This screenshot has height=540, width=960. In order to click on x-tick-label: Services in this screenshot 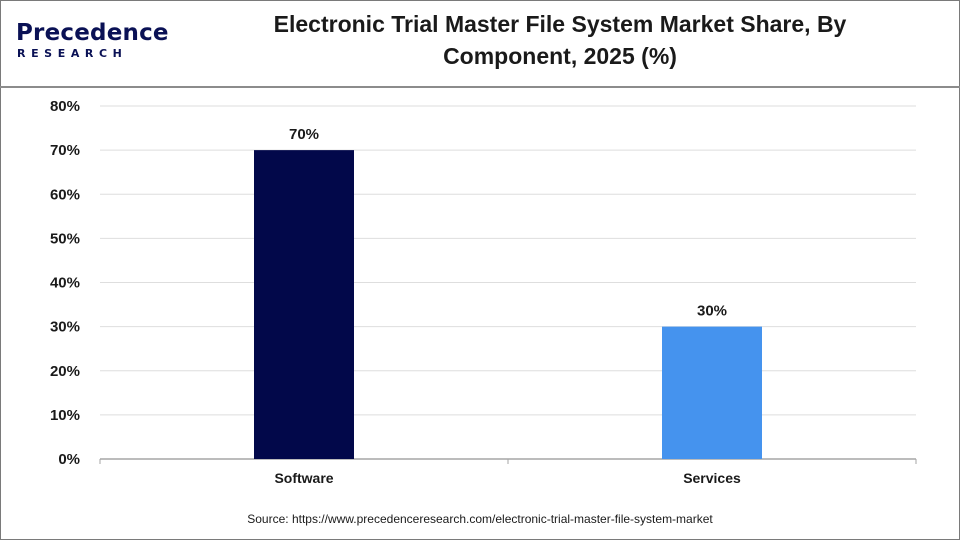, I will do `click(712, 478)`.